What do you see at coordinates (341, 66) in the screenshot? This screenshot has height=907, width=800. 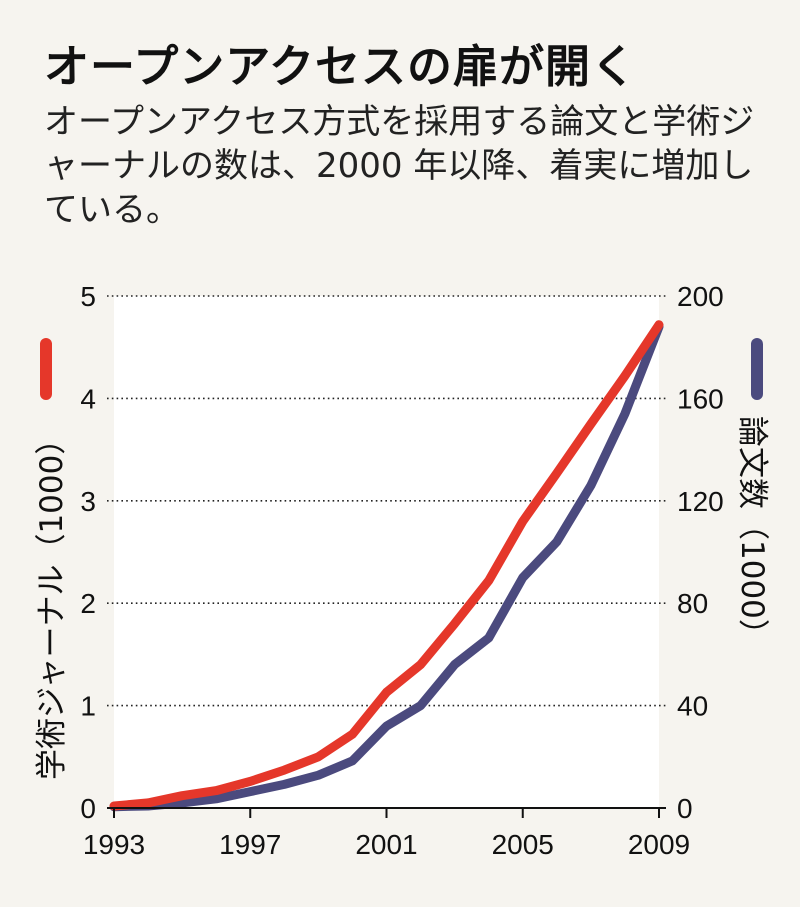 I see `chart-title: オープンアクセスの扉が開く` at bounding box center [341, 66].